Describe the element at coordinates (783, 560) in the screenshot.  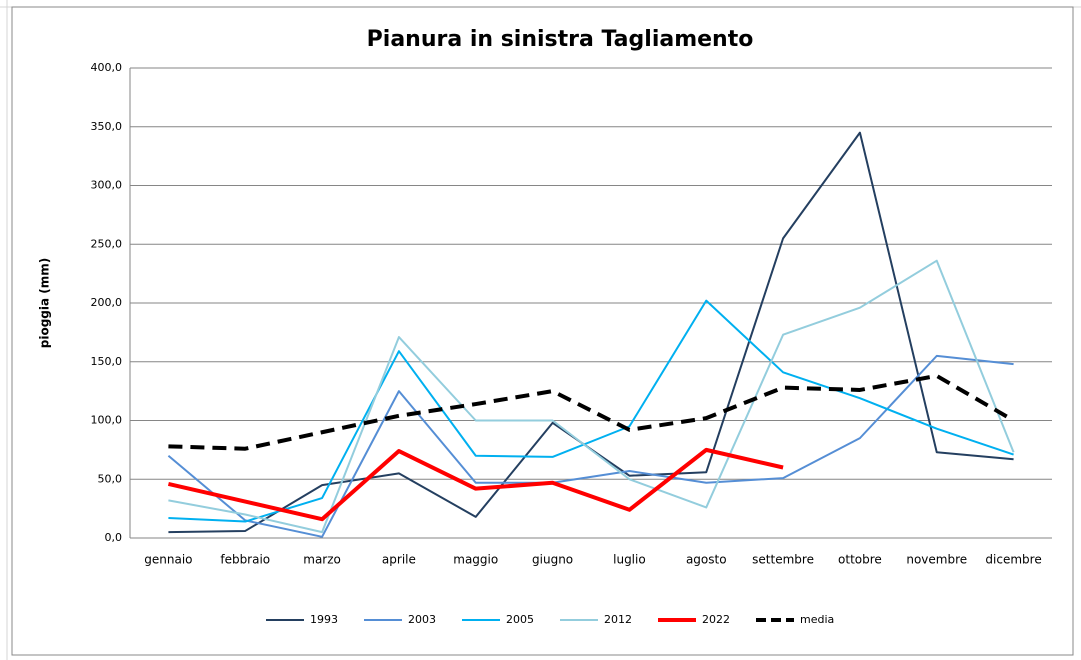
I see `x-tick-label: settembre` at that location.